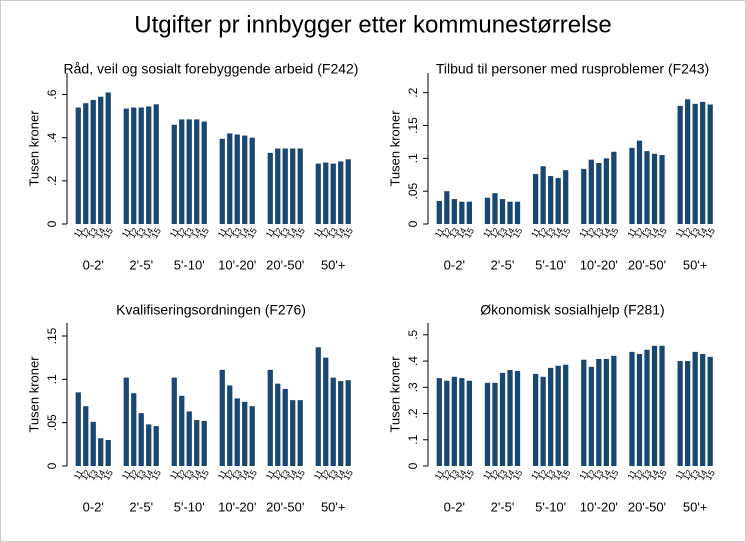 Image resolution: width=746 pixels, height=542 pixels. What do you see at coordinates (52, 379) in the screenshot?
I see `y-tick-label: .1` at bounding box center [52, 379].